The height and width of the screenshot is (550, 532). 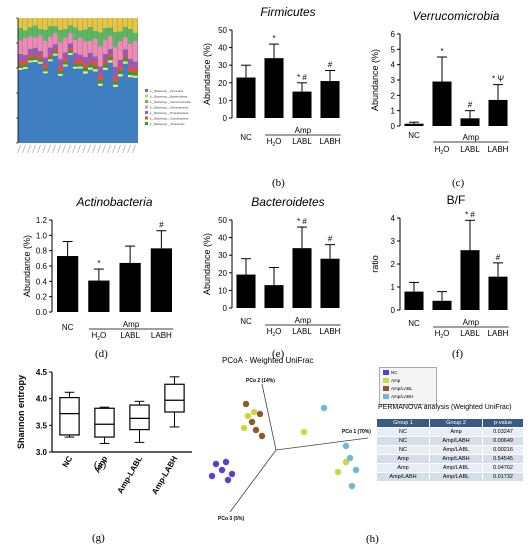 What do you see at coordinates (393, 111) in the screenshot?
I see `y-tick-label: 1` at bounding box center [393, 111].